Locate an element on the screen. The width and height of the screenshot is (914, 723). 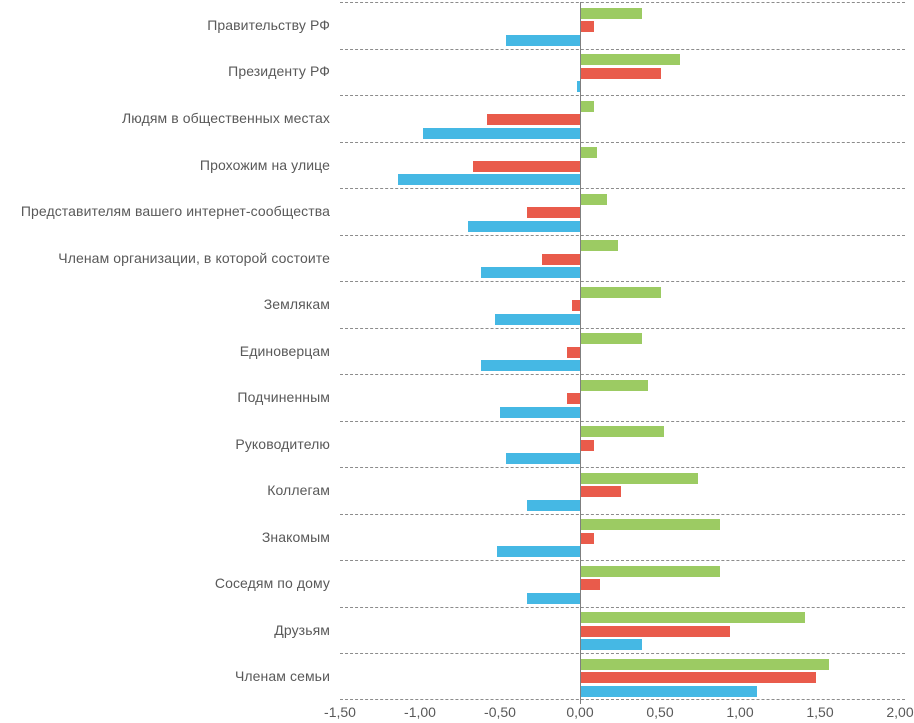
category-label: Президенту РФ is located at coordinates (279, 71).